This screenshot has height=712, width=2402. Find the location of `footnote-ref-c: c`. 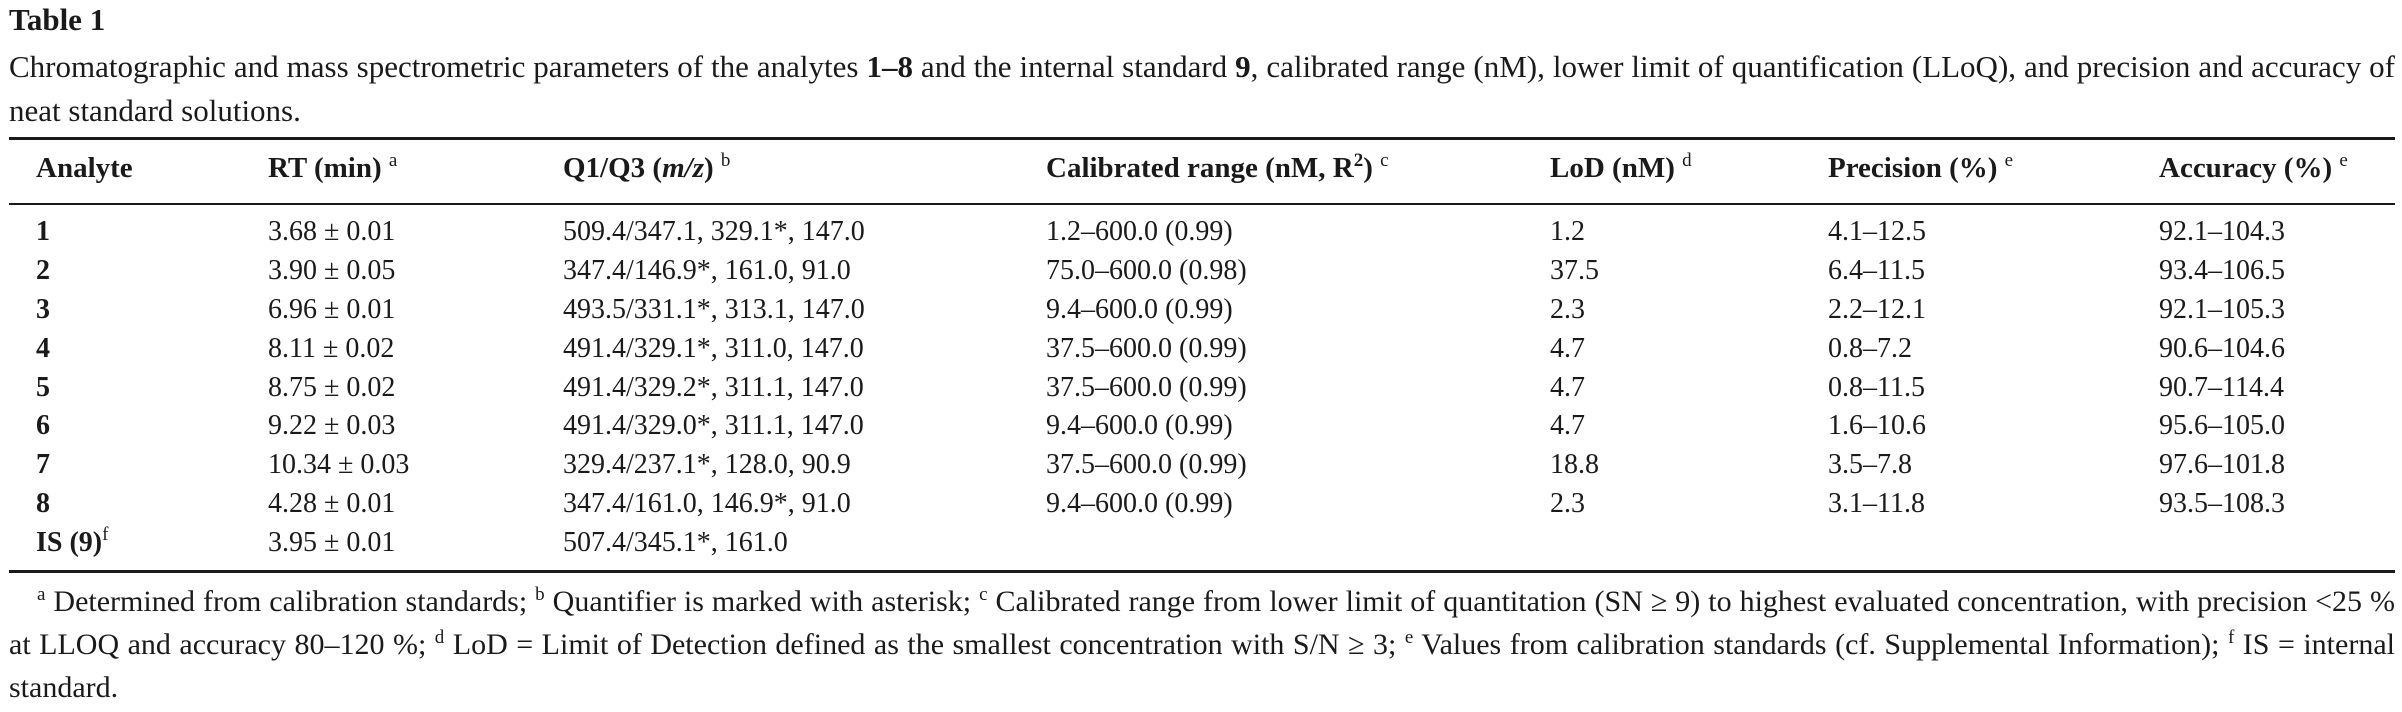

footnote-ref-c: c is located at coordinates (1384, 160).